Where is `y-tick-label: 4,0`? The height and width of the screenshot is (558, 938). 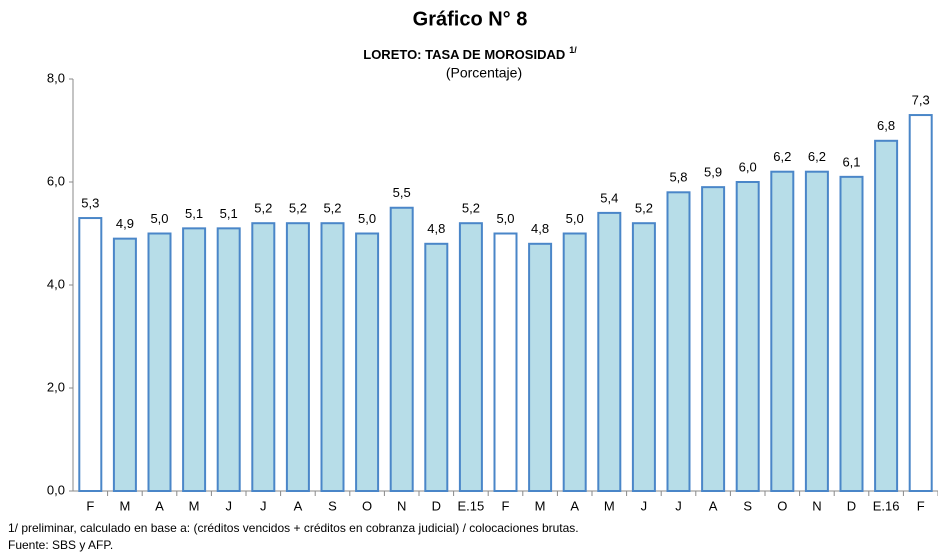 y-tick-label: 4,0 is located at coordinates (56, 283).